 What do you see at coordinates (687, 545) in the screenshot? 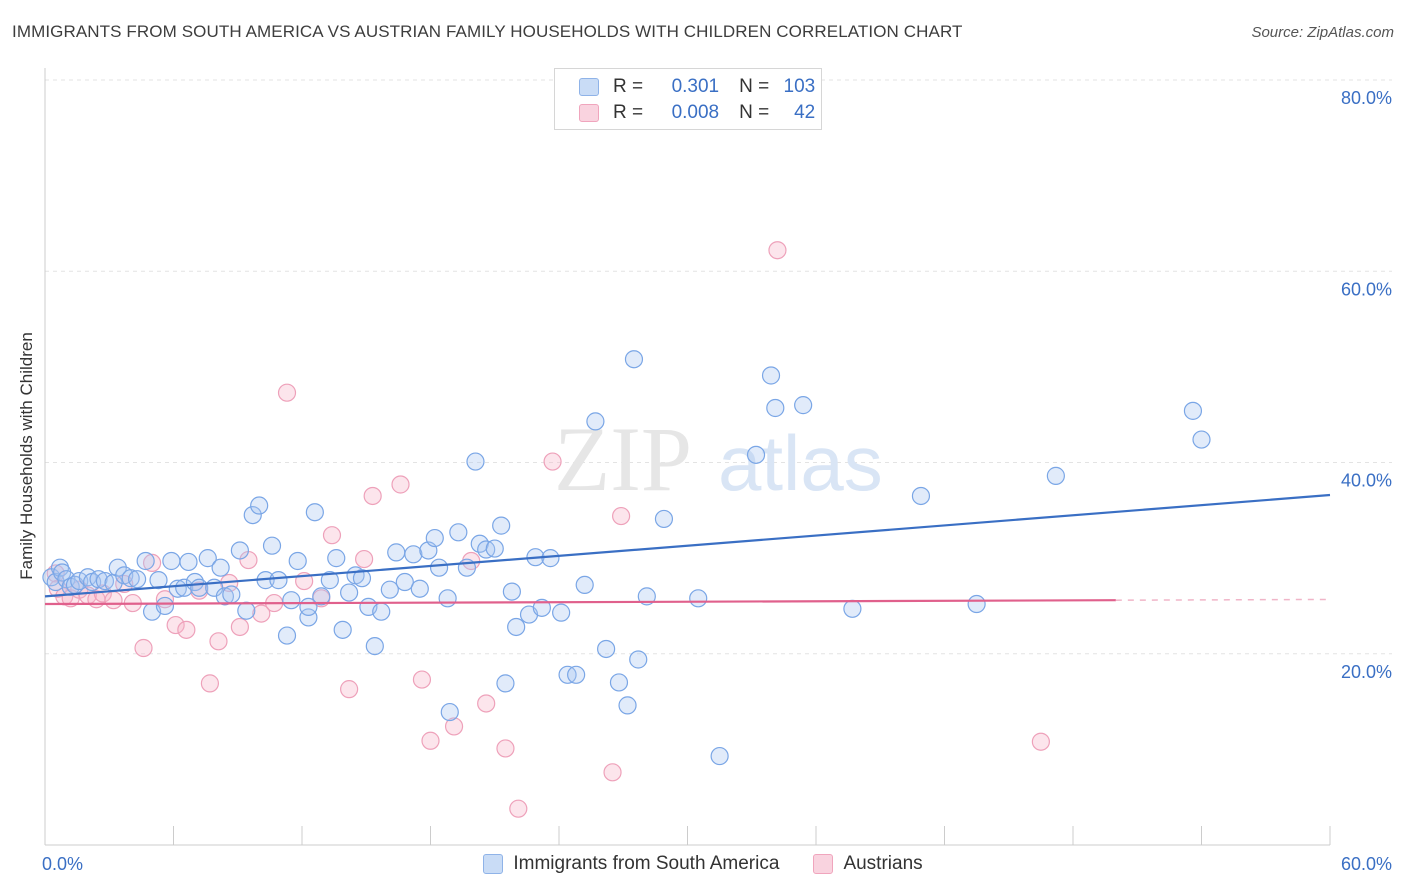
I see `trend-line-south-america` at bounding box center [687, 545].